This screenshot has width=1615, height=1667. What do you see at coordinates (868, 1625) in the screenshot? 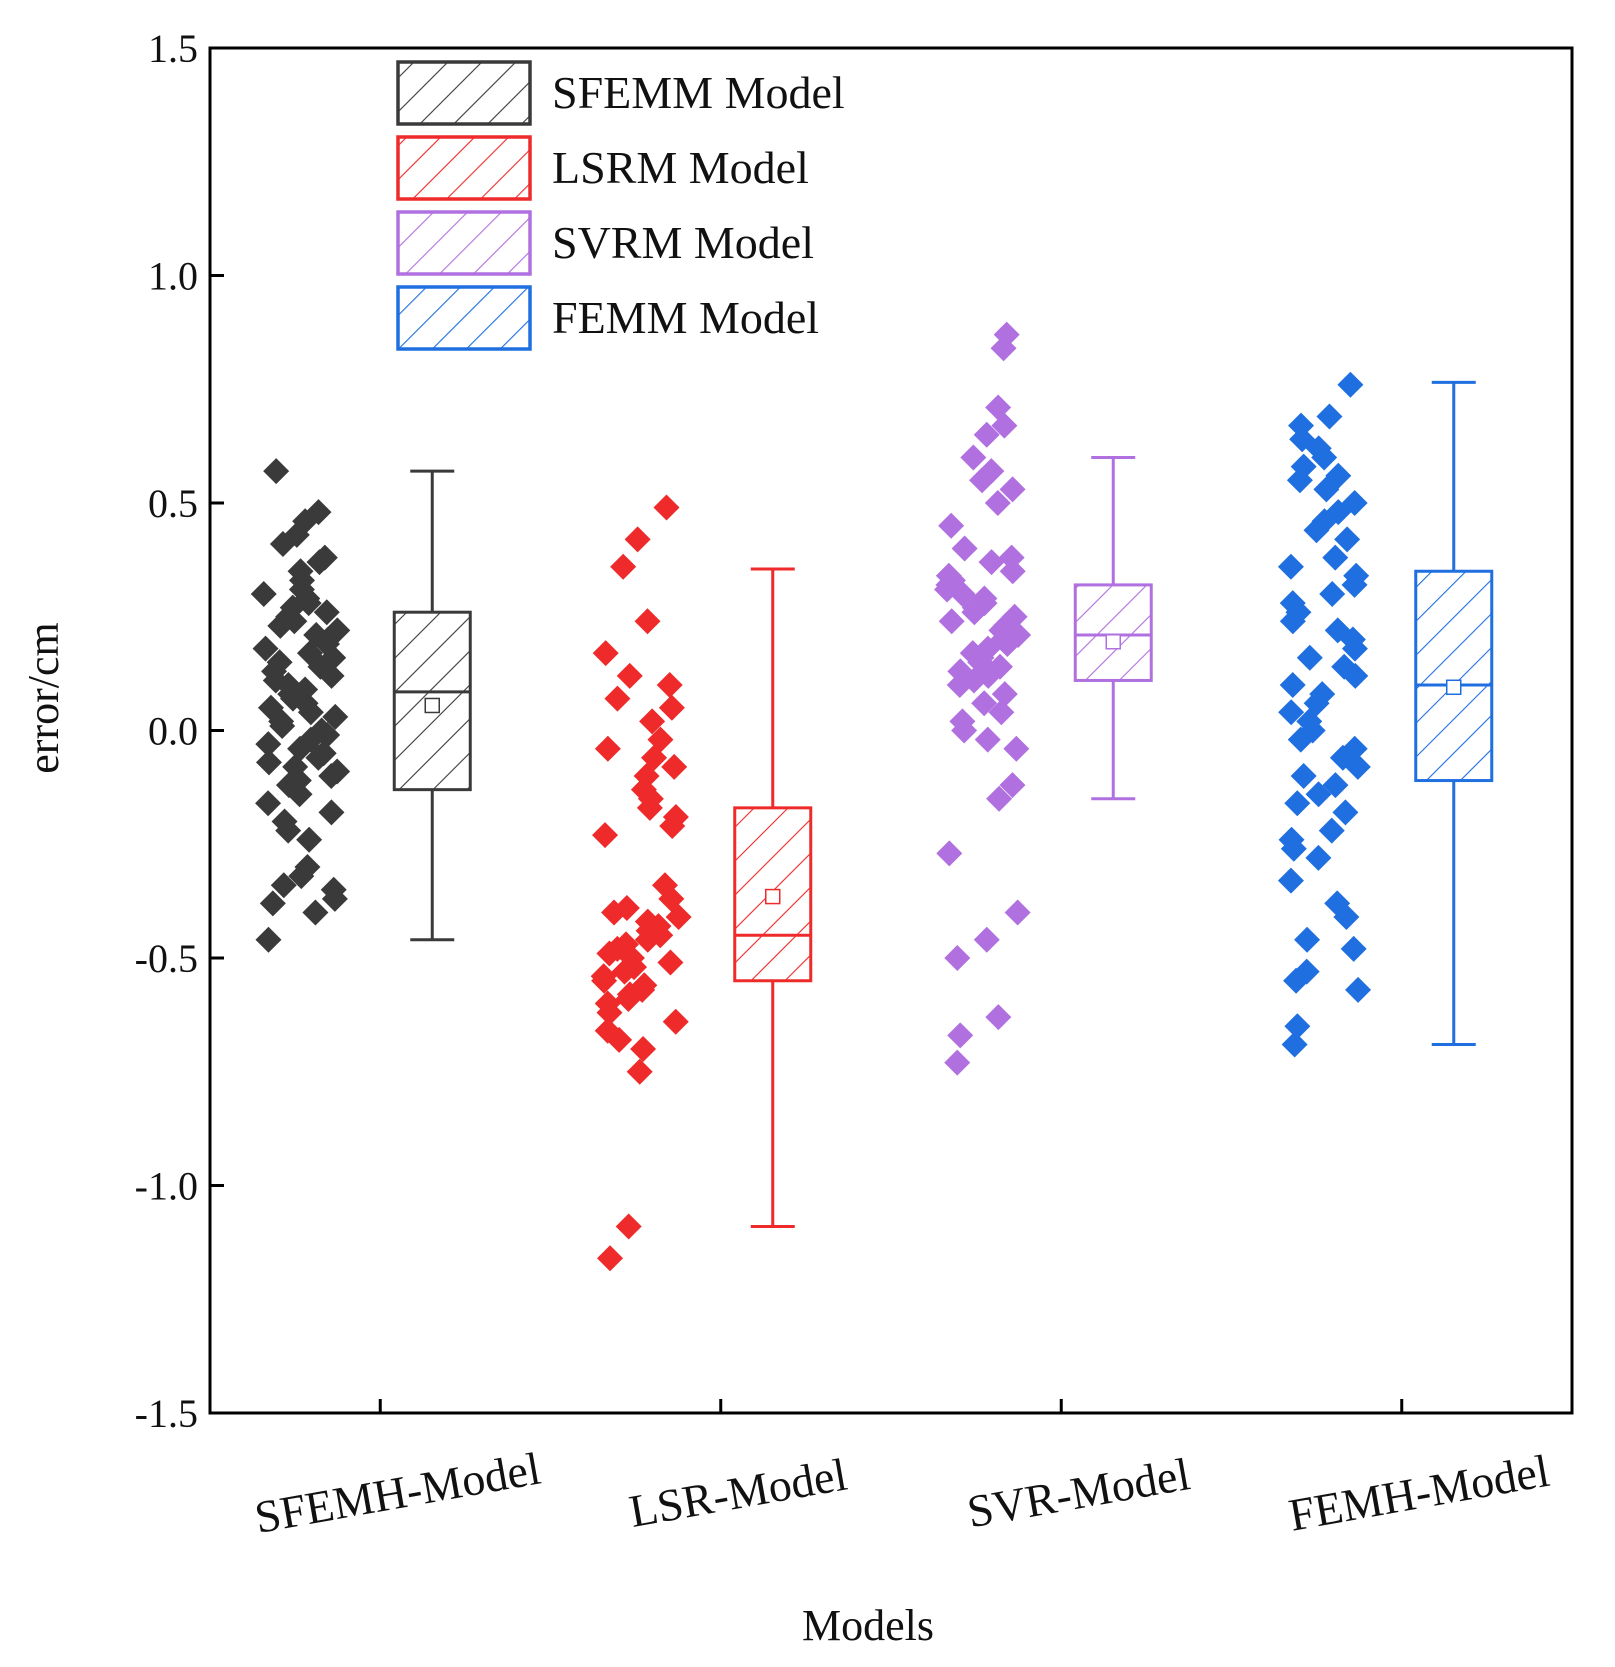
I see `x-axis-title: Models` at bounding box center [868, 1625].